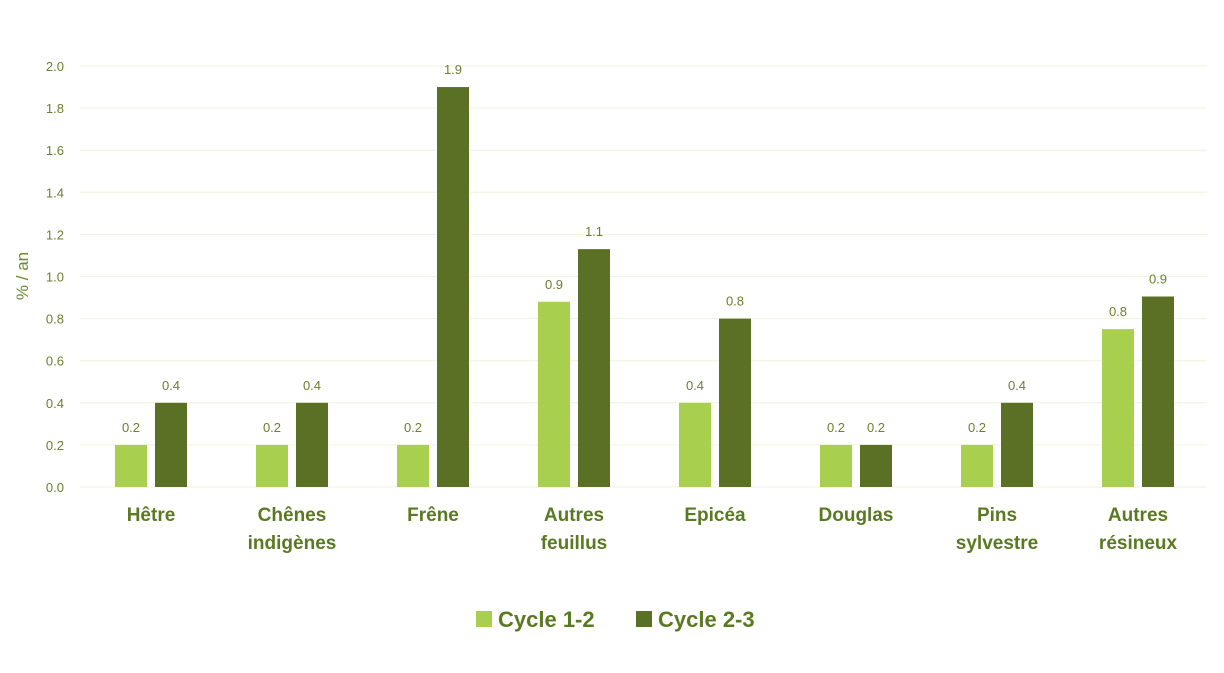 Image resolution: width=1224 pixels, height=673 pixels. Describe the element at coordinates (55, 445) in the screenshot. I see `y-tick-label: 0.2` at that location.